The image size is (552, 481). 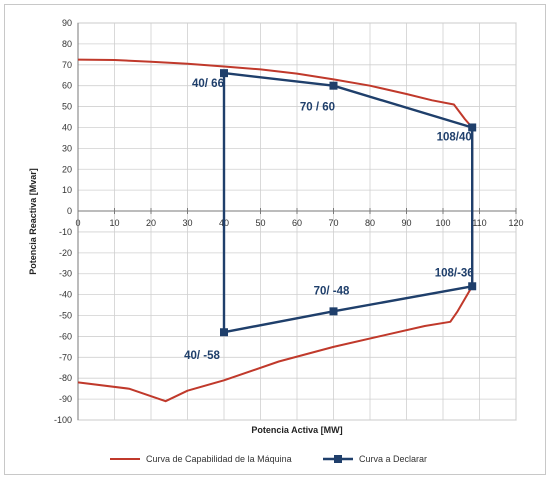 What do you see at coordinates (63, 420) in the screenshot?
I see `y-tick-label: -100` at bounding box center [63, 420].